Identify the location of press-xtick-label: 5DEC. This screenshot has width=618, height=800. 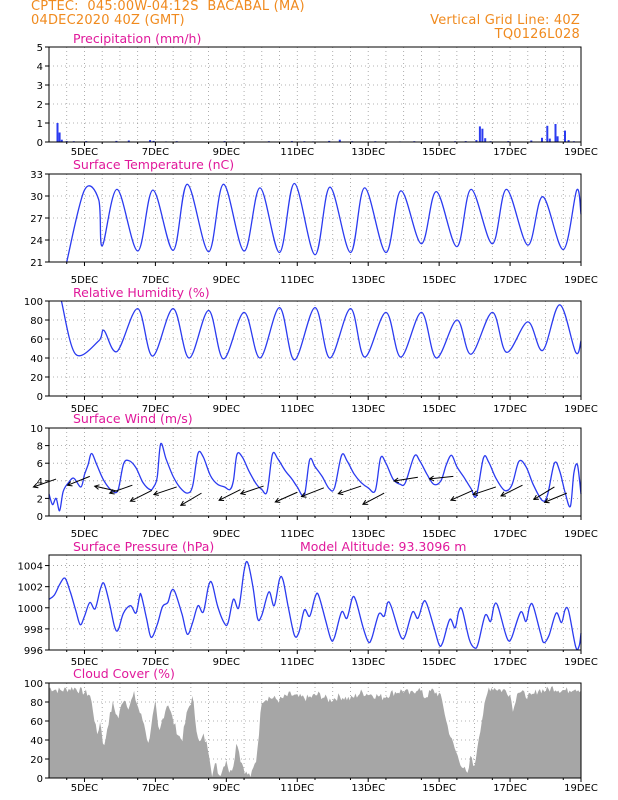
(84, 662).